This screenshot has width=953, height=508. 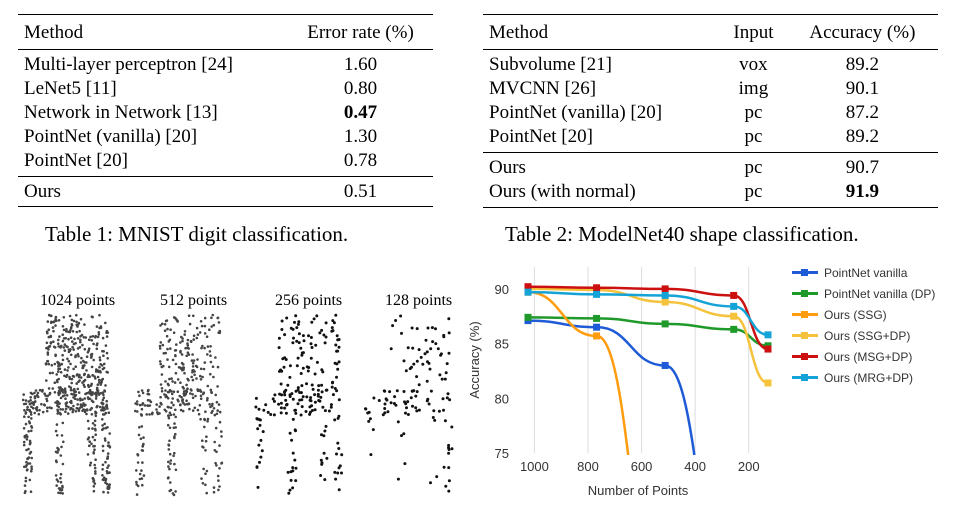 What do you see at coordinates (42, 191) in the screenshot?
I see `cell-method: Ours` at bounding box center [42, 191].